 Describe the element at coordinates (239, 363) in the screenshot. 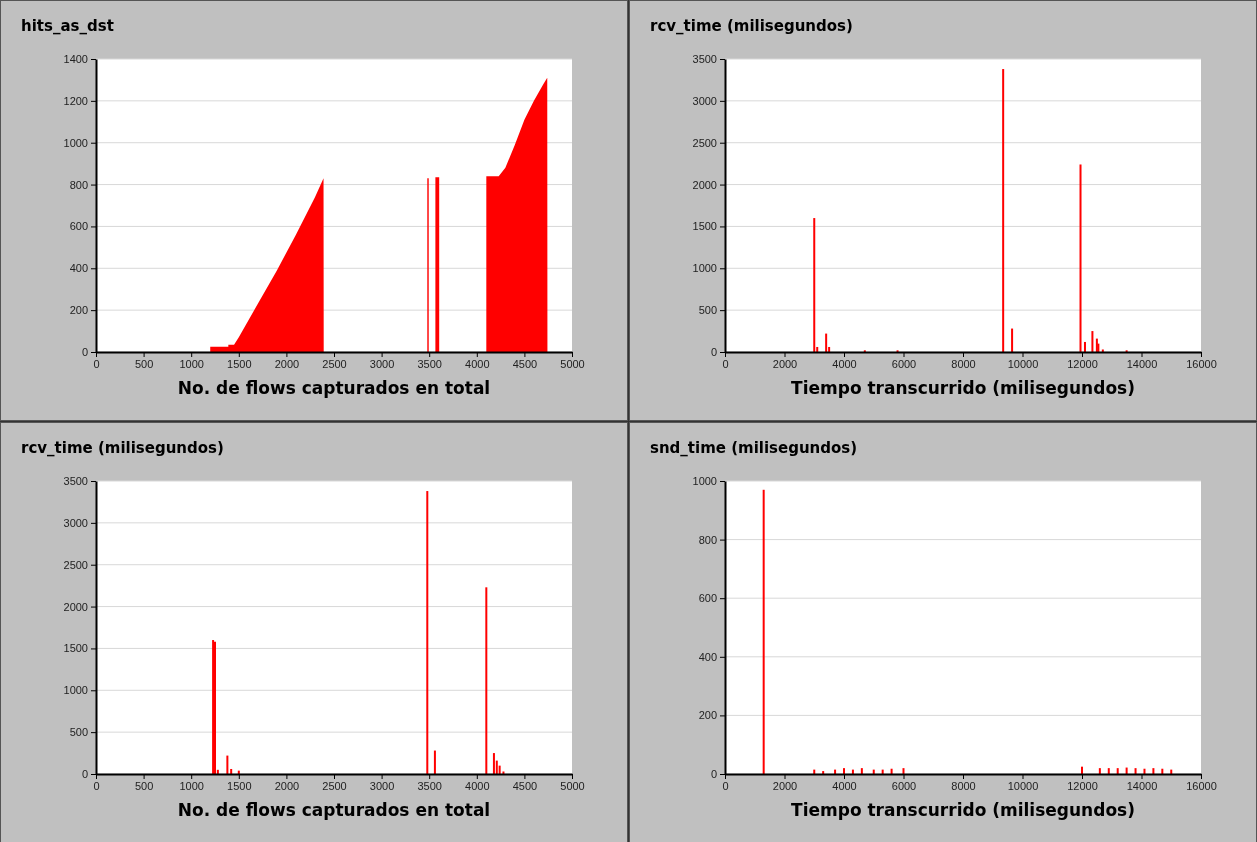

I see `x-tick-label: 1500` at that location.